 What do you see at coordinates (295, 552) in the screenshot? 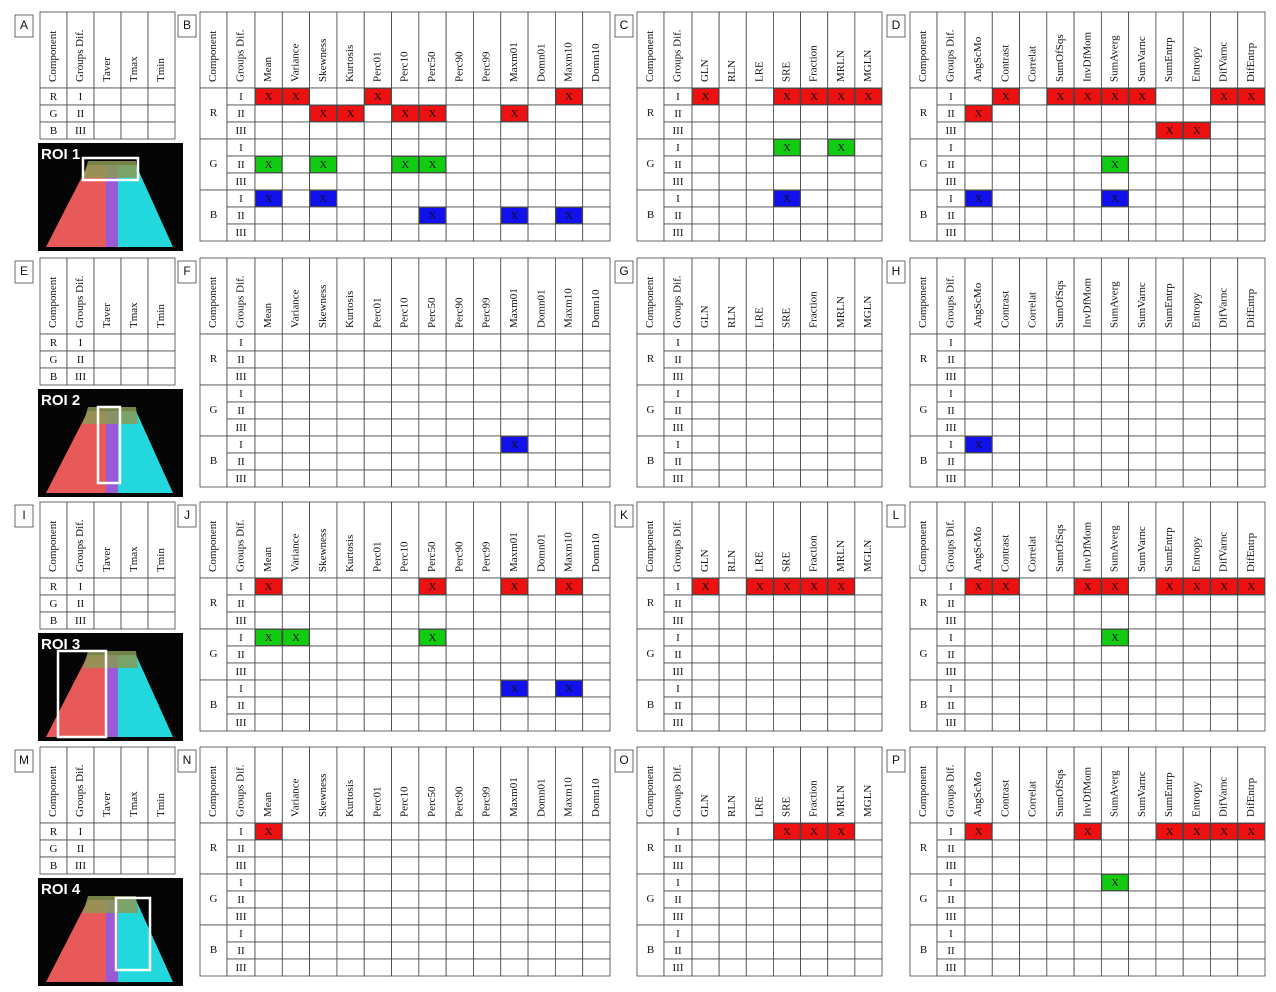
I see `column-header: Variance` at bounding box center [295, 552].